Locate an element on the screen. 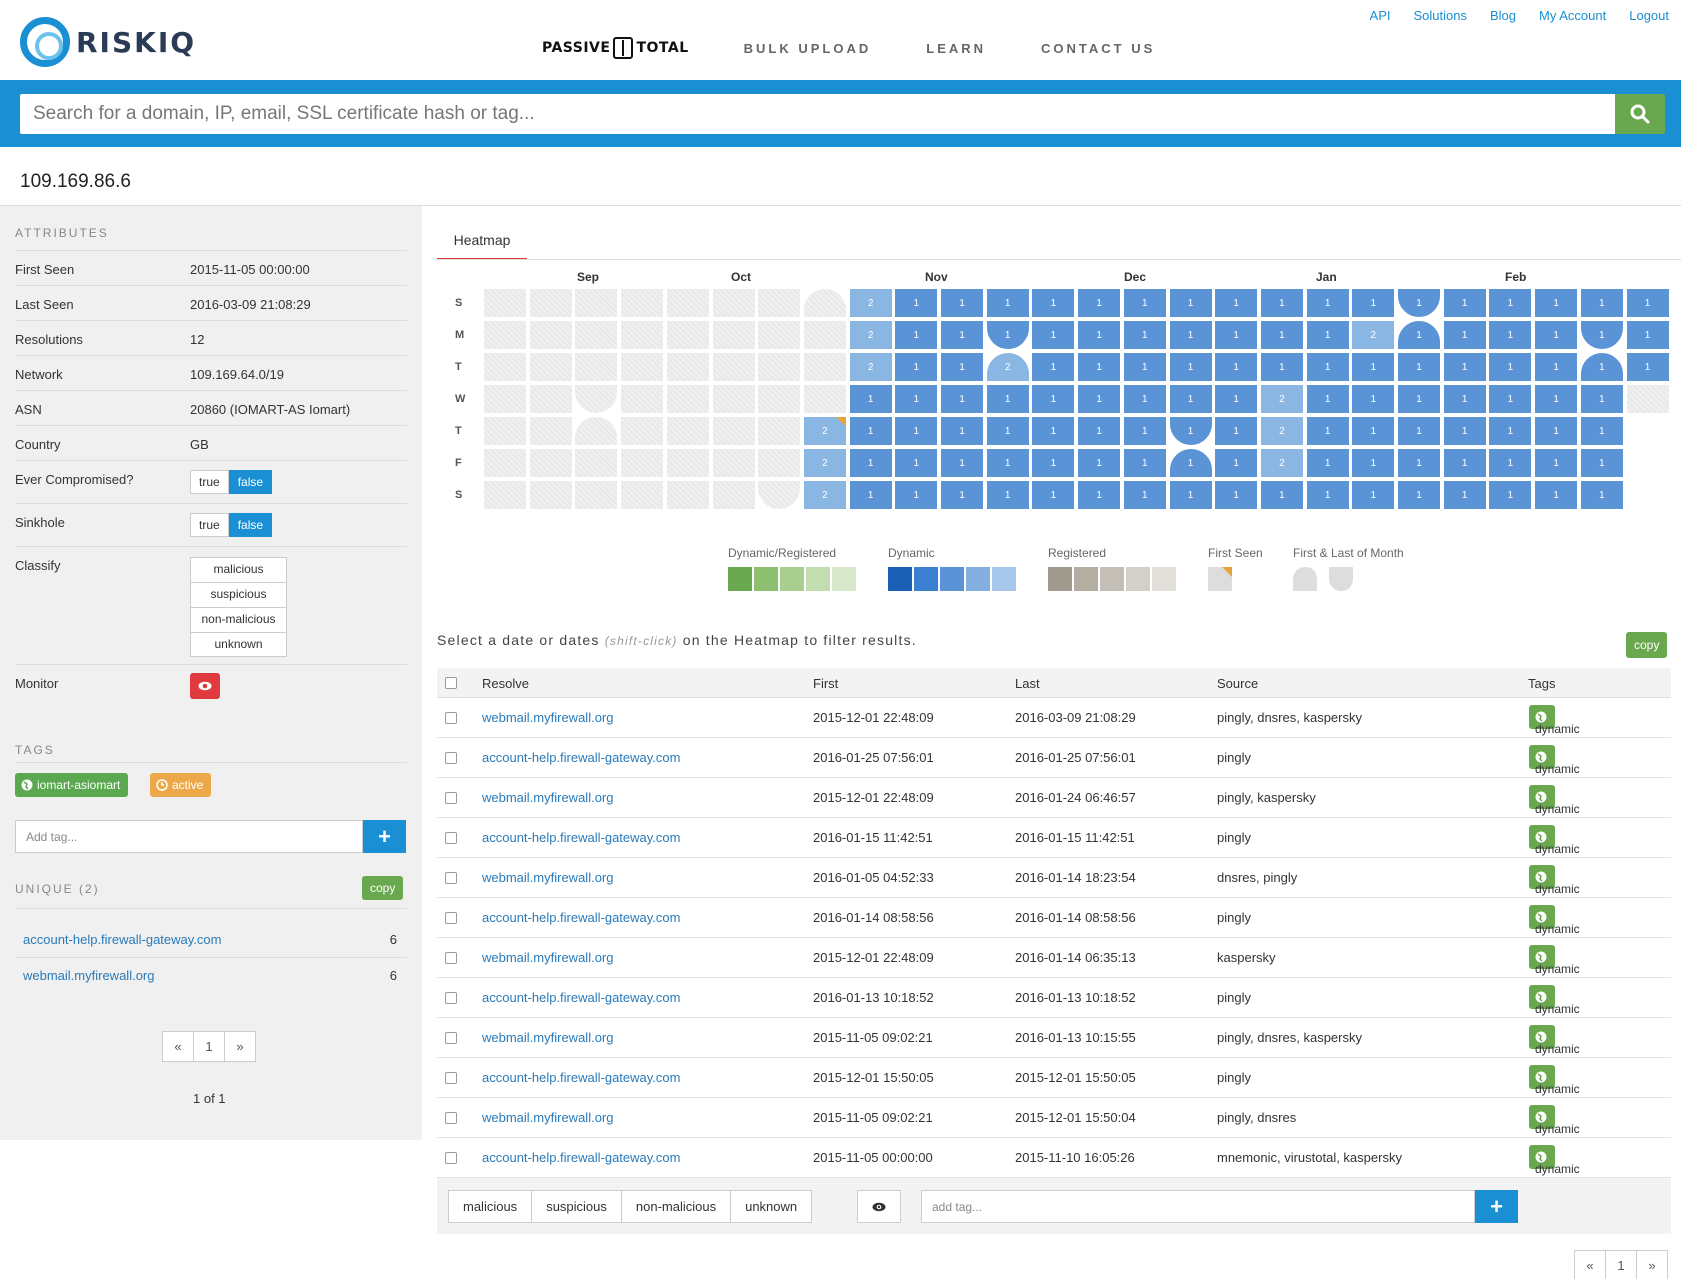  bulk-classify-unknown: unknown is located at coordinates (771, 1206).